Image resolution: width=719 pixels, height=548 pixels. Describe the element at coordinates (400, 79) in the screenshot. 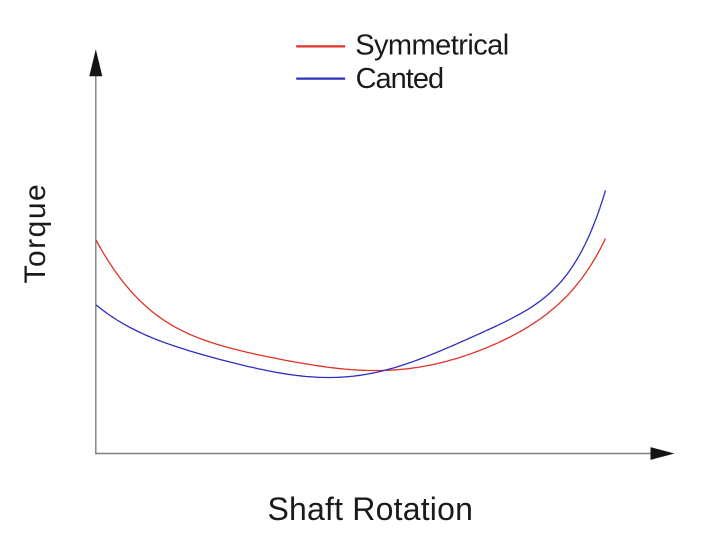

I see `svg-text: Canted` at that location.